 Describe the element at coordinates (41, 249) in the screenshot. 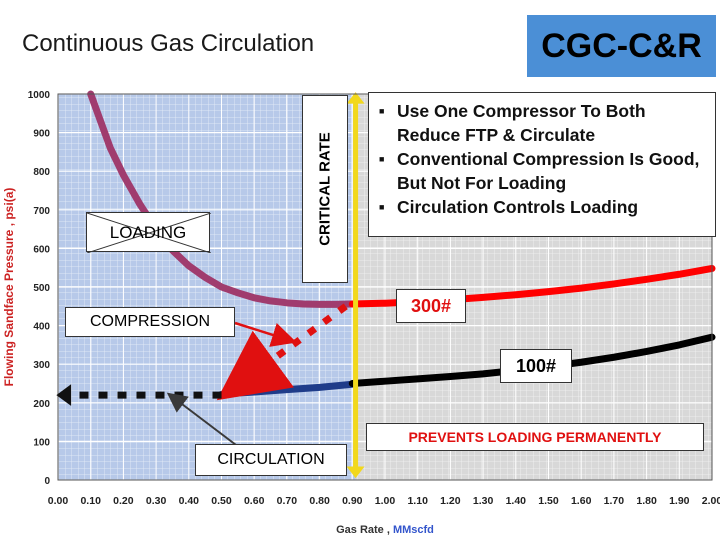

I see `y-tick-label: 600` at that location.